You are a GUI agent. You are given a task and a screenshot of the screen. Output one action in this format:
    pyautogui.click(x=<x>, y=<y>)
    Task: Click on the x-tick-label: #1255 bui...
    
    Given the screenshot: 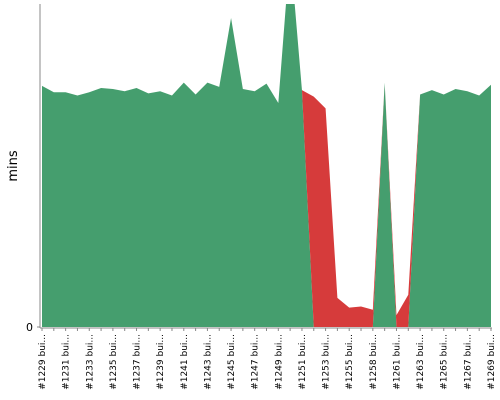 What is the action you would take?
    pyautogui.click(x=350, y=362)
    